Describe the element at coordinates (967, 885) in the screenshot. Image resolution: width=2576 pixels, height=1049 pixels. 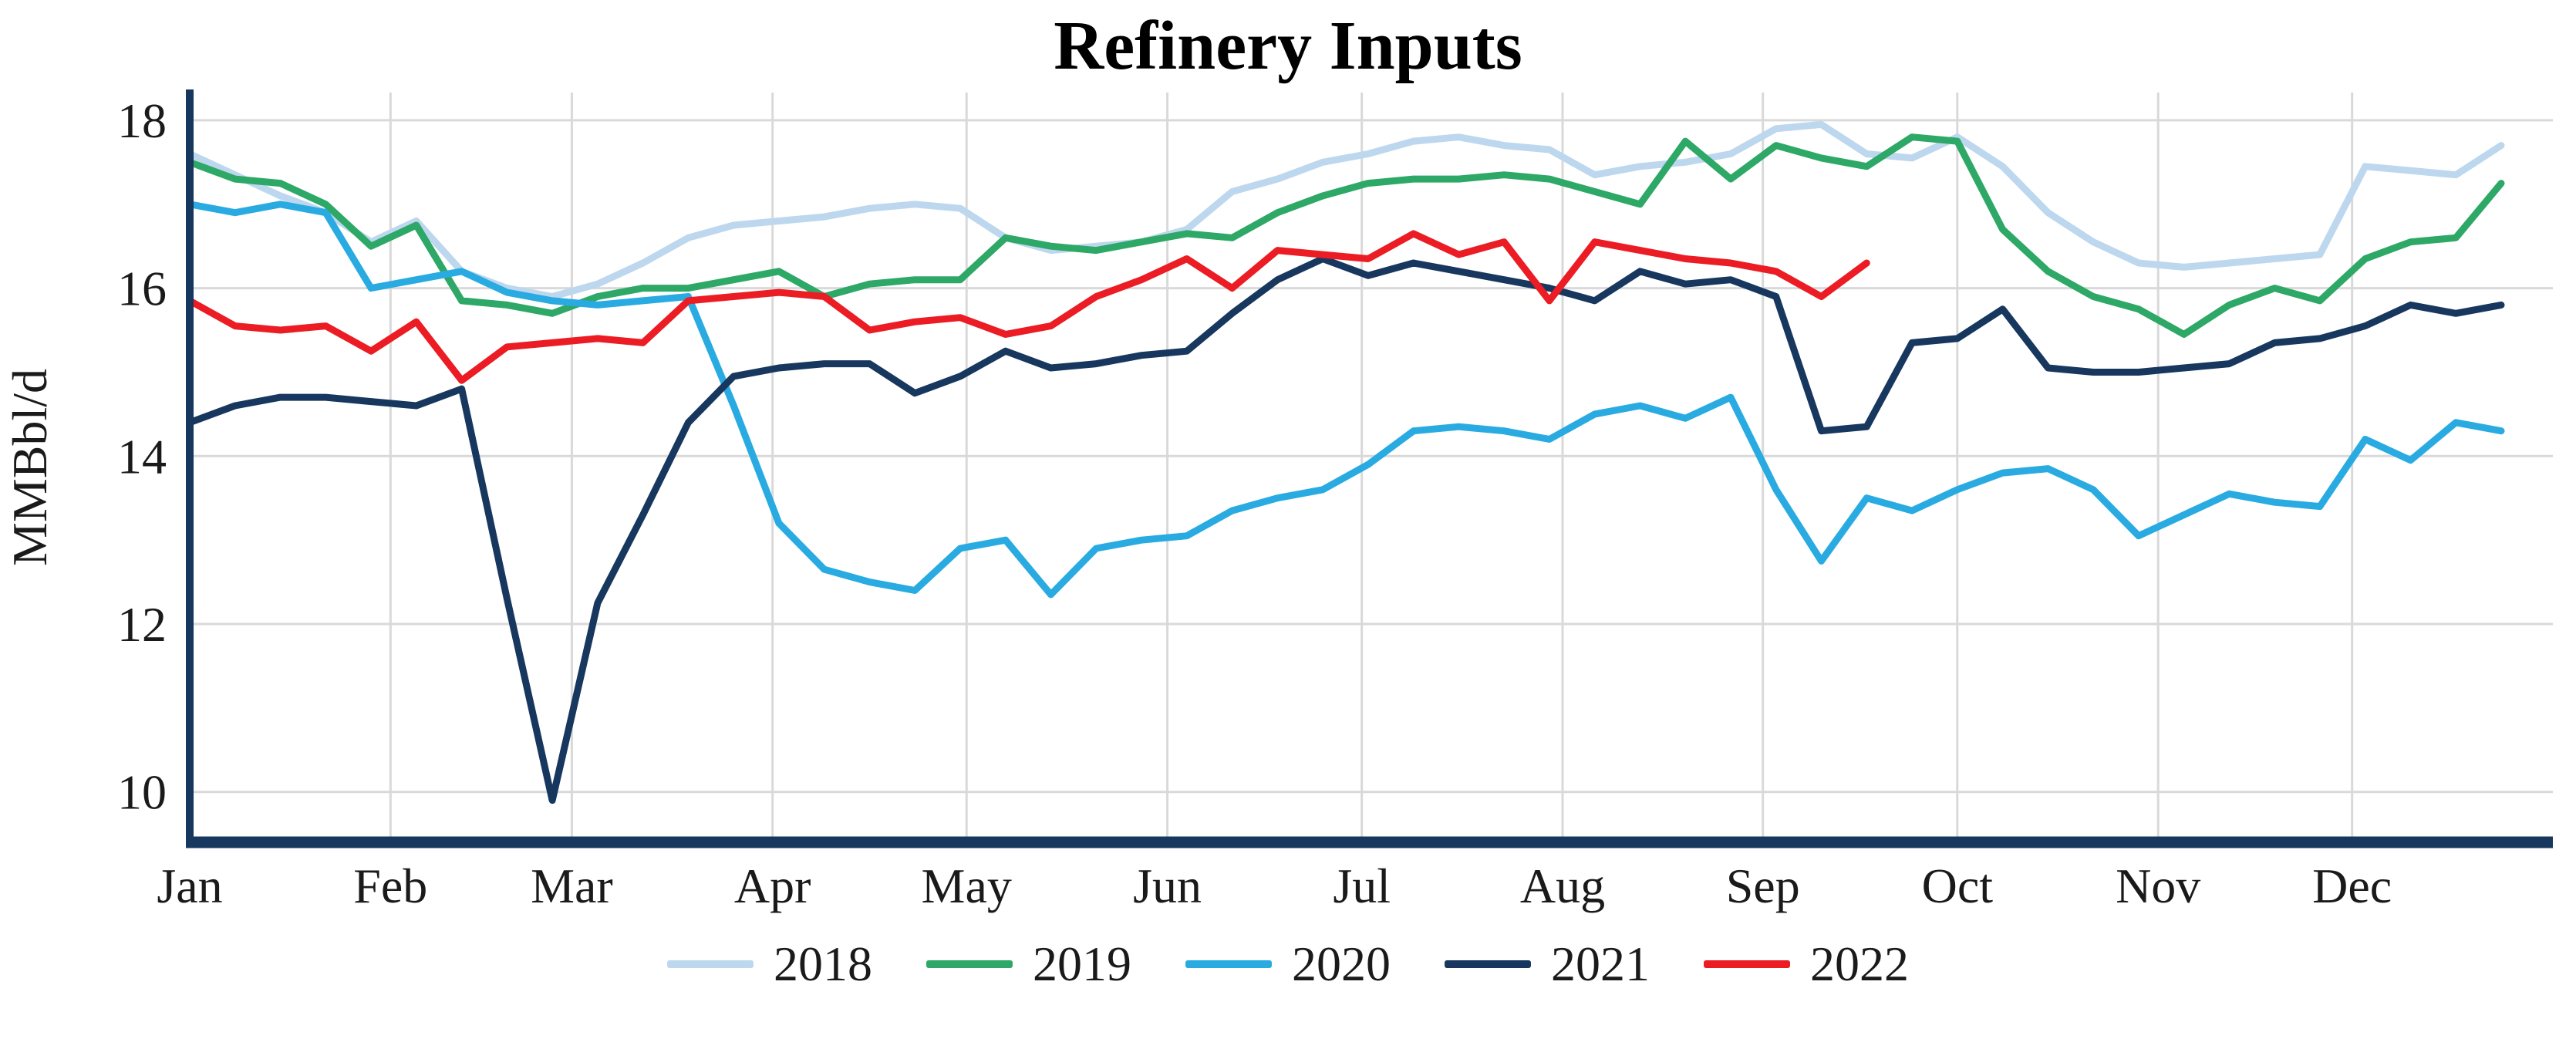
I see `x-tick-label: May` at that location.